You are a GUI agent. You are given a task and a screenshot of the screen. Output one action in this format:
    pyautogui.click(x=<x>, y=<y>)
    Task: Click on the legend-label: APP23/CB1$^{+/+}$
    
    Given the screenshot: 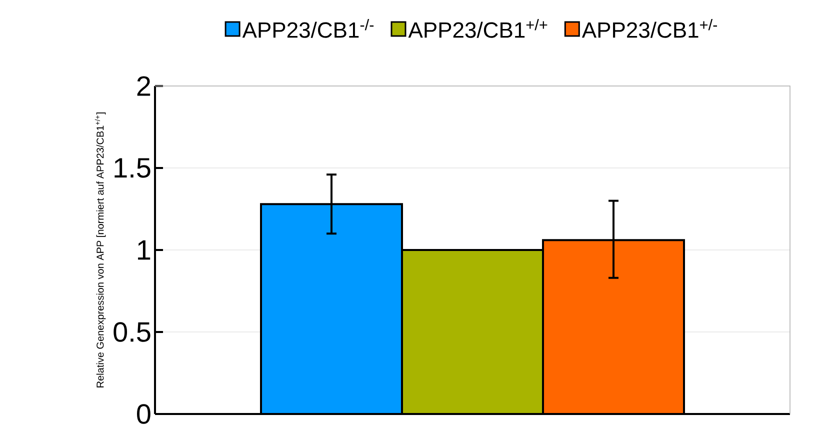 What is the action you would take?
    pyautogui.click(x=478, y=28)
    